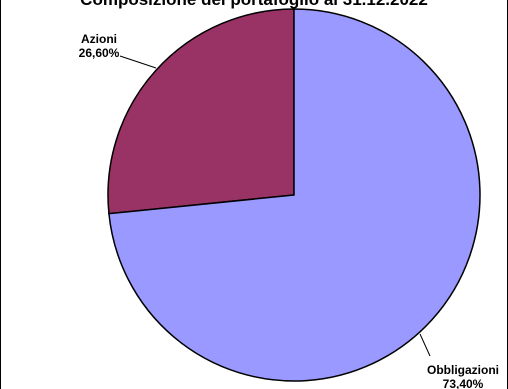 This screenshot has height=389, width=508. I want to click on slice-label-obbligazioni: Obbligazioni, so click(463, 370).